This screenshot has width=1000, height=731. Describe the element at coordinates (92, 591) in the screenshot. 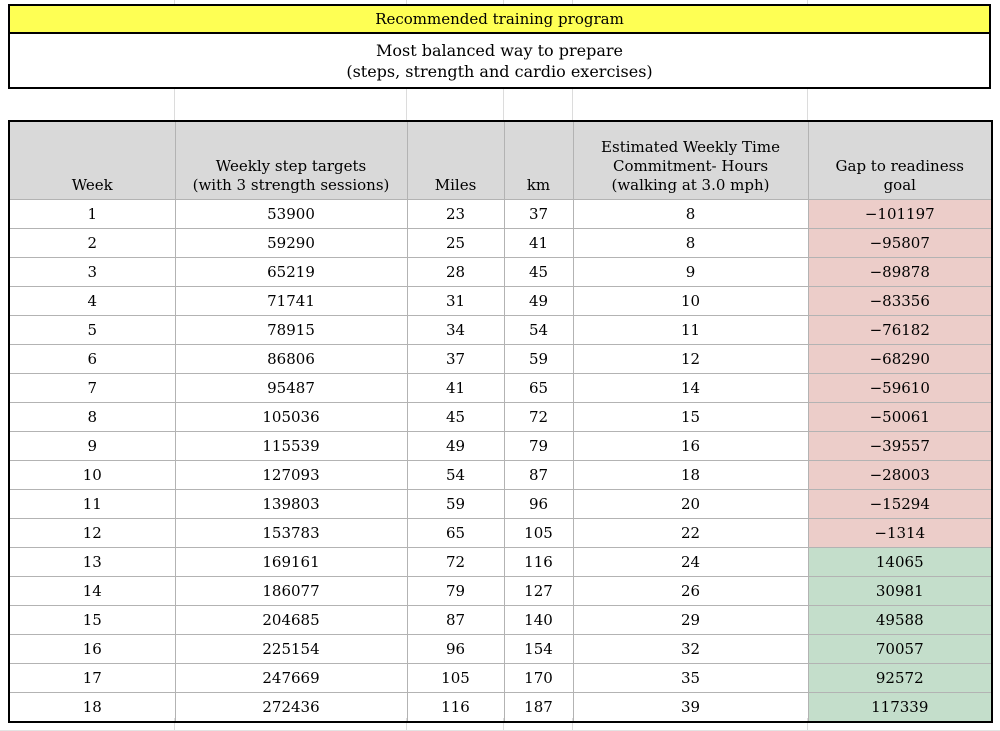

I see `cell-week: 14` at that location.